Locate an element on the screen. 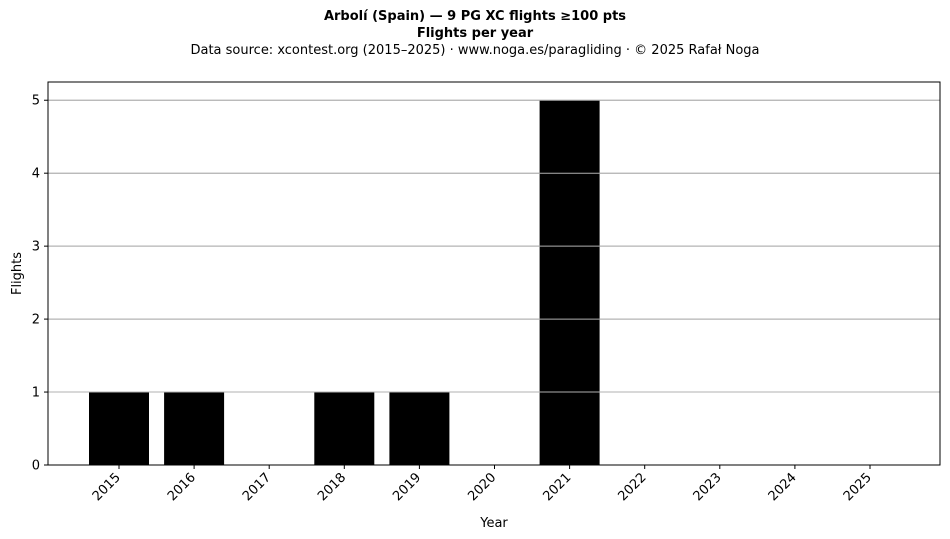 The width and height of the screenshot is (950, 539). y-tick-label: 3 is located at coordinates (36, 247).